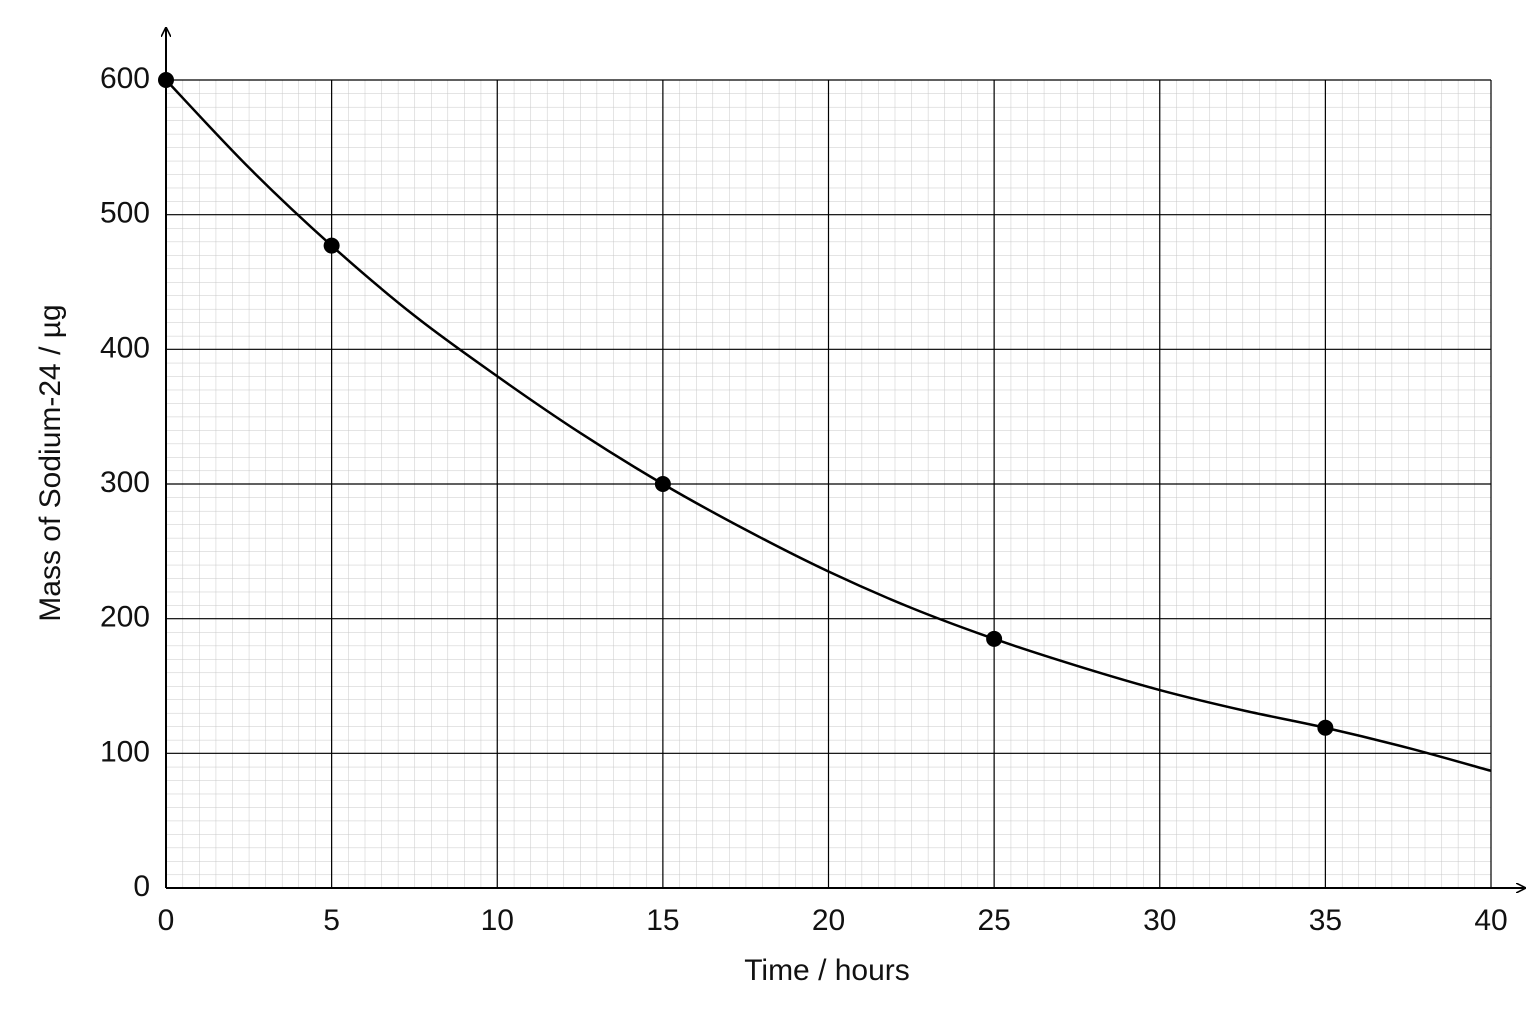 The width and height of the screenshot is (1536, 1024). Describe the element at coordinates (1159, 920) in the screenshot. I see `x-tick-label: 30` at that location.